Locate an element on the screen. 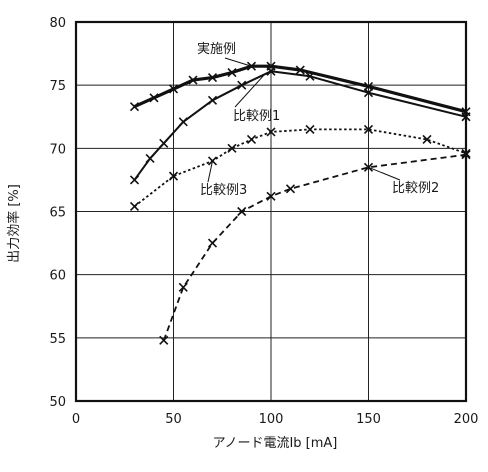  series-line is located at coordinates (300, 168).